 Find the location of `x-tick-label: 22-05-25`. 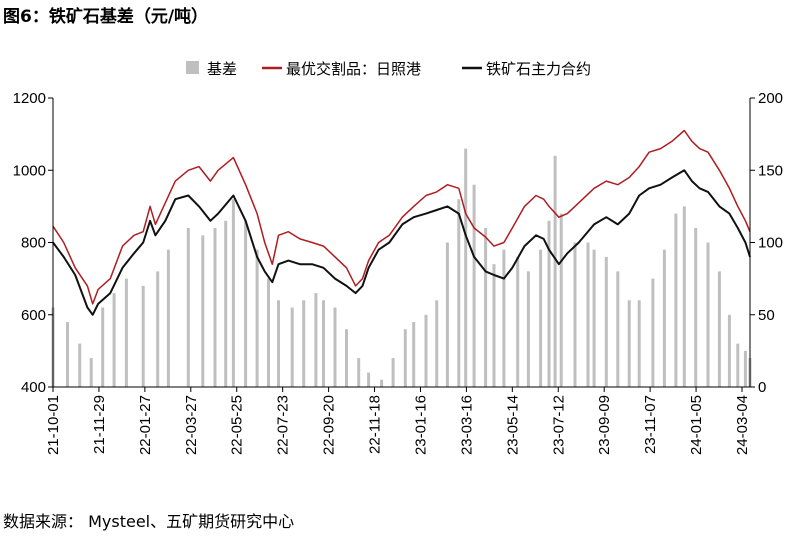

x-tick-label: 22-05-25 is located at coordinates (237, 425).